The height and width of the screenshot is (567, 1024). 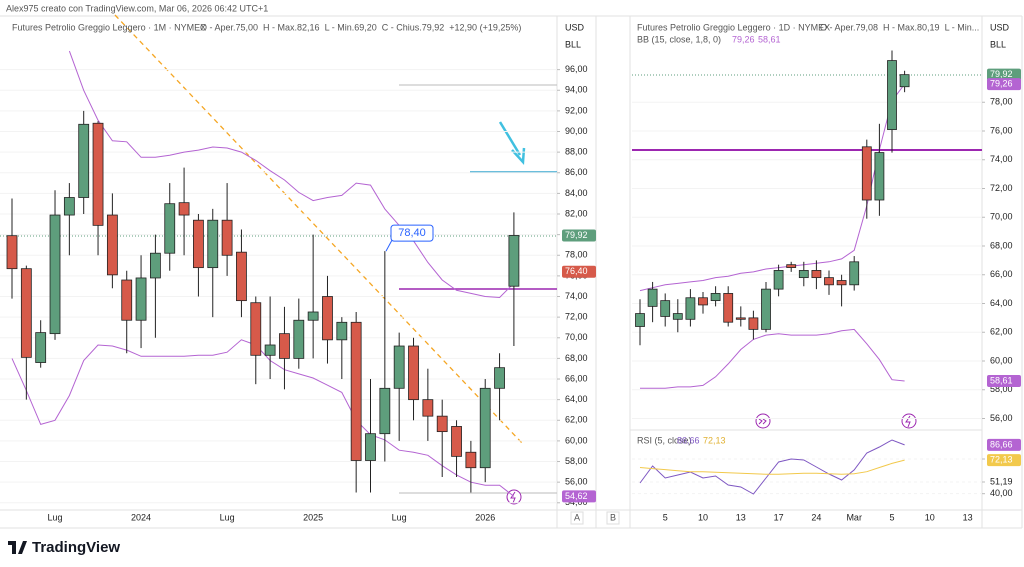 What do you see at coordinates (595, 518) in the screenshot?
I see `pane-buttons: A B` at bounding box center [595, 518].